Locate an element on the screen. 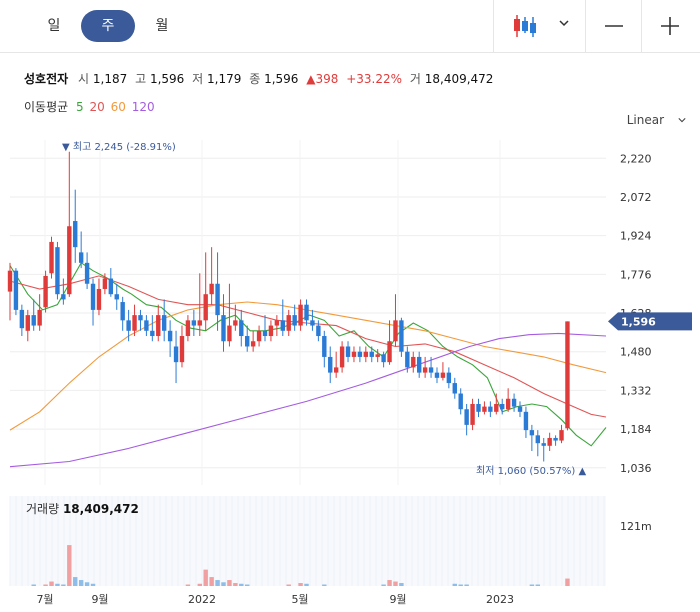  open-value: 1,187 is located at coordinates (110, 79).